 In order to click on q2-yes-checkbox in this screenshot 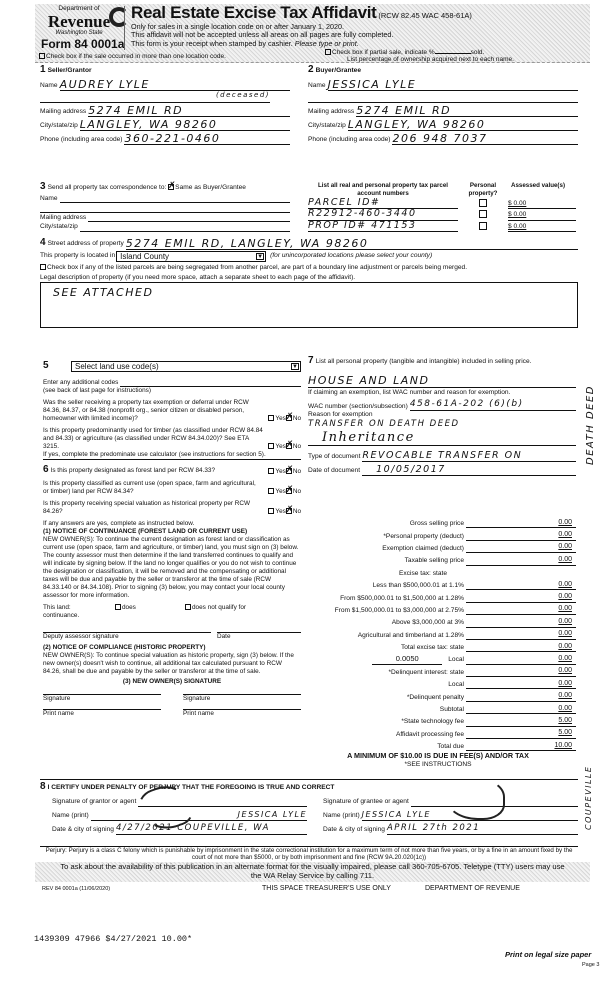, I will do `click(271, 445)`.